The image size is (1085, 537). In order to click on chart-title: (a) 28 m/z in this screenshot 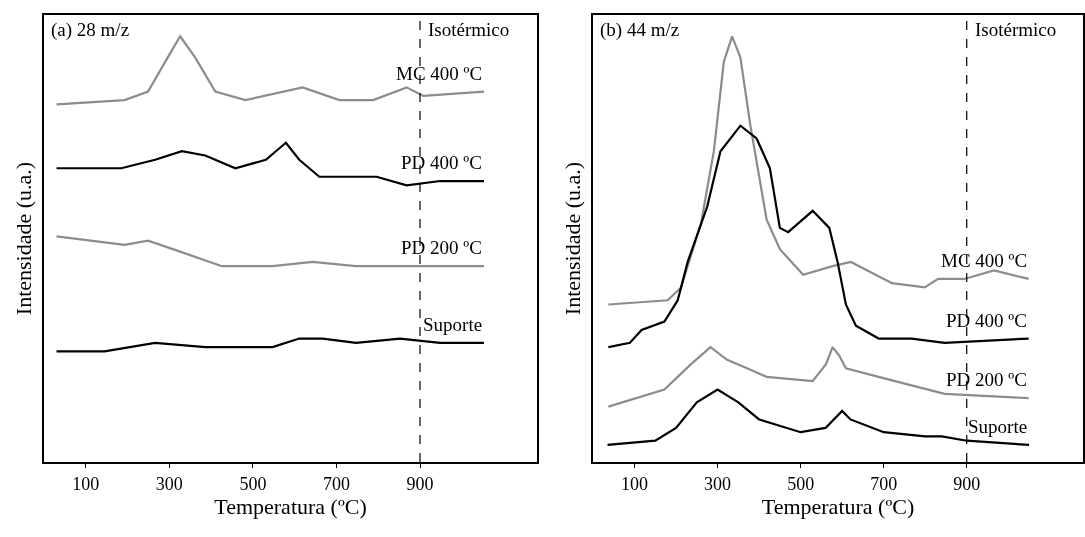, I will do `click(90, 30)`.